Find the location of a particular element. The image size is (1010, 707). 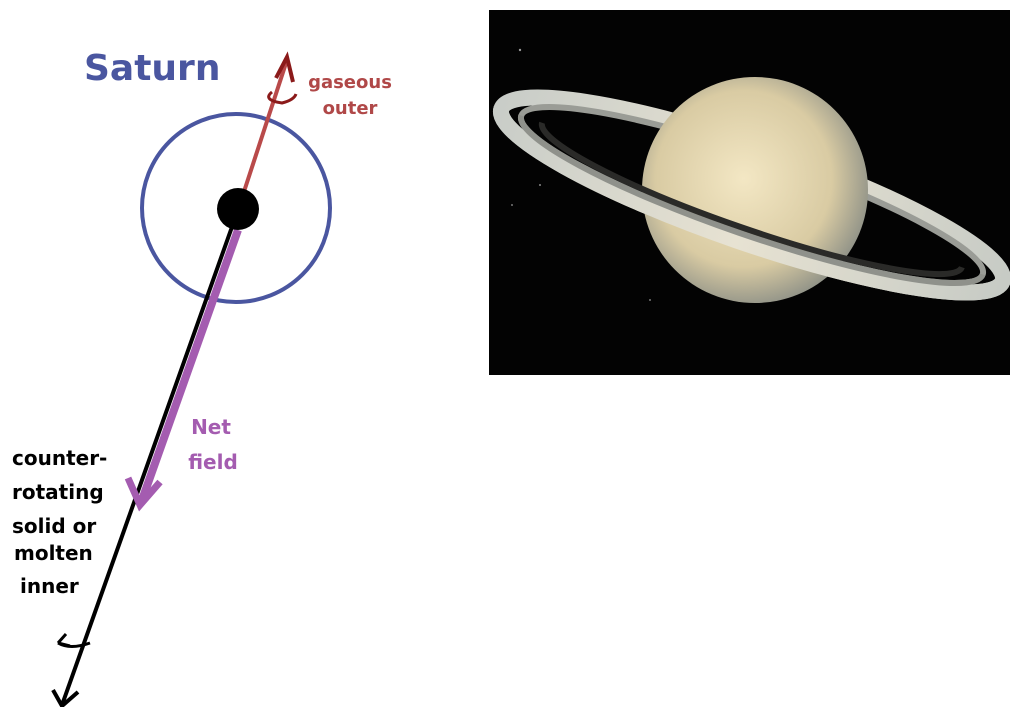

outer-rotation is located at coordinates (282, 97).